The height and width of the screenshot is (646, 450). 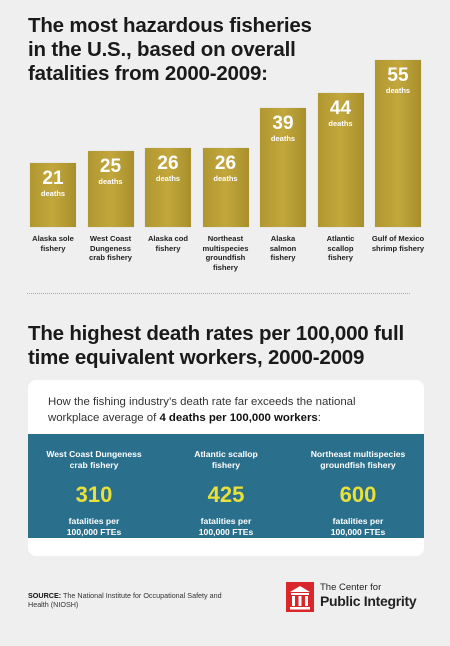 I want to click on bar-value-label: 21, so click(x=53, y=179).